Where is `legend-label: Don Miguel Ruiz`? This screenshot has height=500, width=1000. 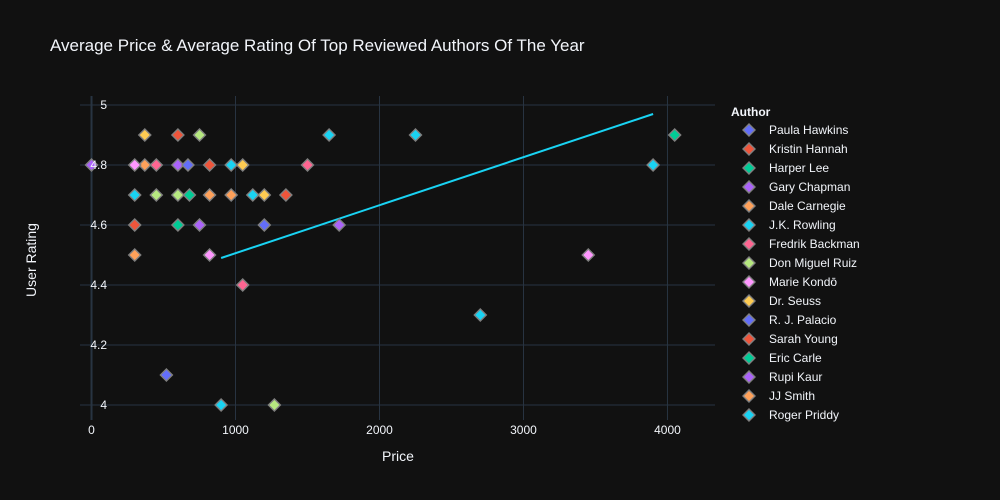
legend-label: Don Miguel Ruiz is located at coordinates (813, 263).